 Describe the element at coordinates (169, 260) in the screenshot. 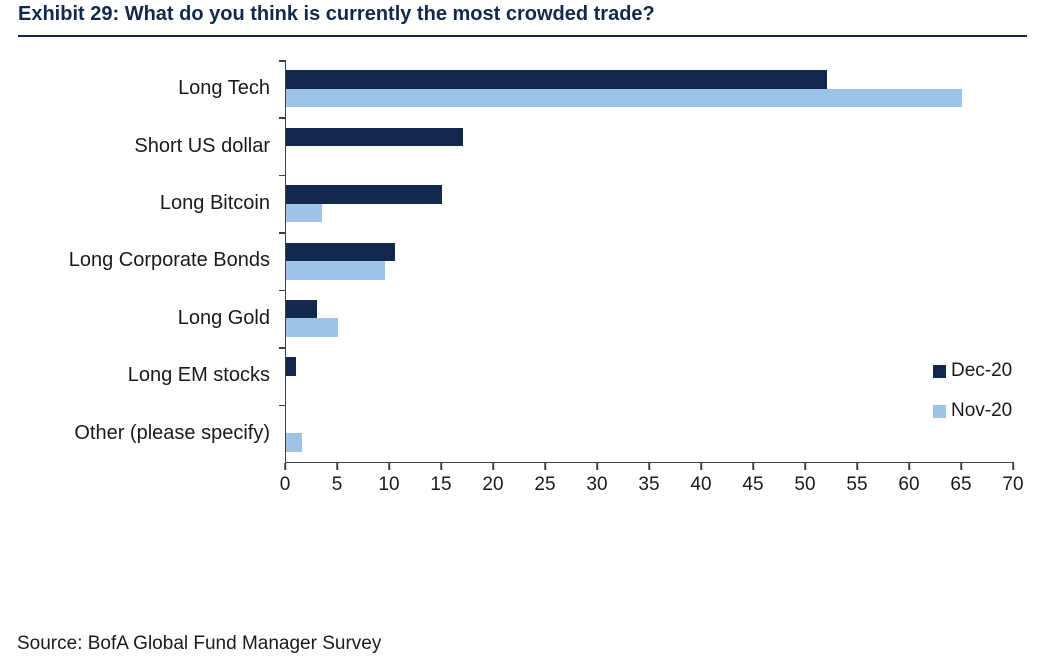

I see `category-label: Long Corporate Bonds` at that location.